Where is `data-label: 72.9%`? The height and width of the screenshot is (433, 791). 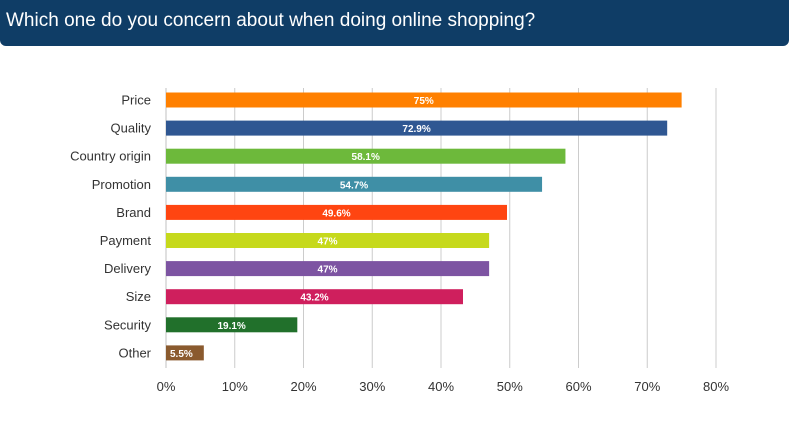 data-label: 72.9% is located at coordinates (416, 129).